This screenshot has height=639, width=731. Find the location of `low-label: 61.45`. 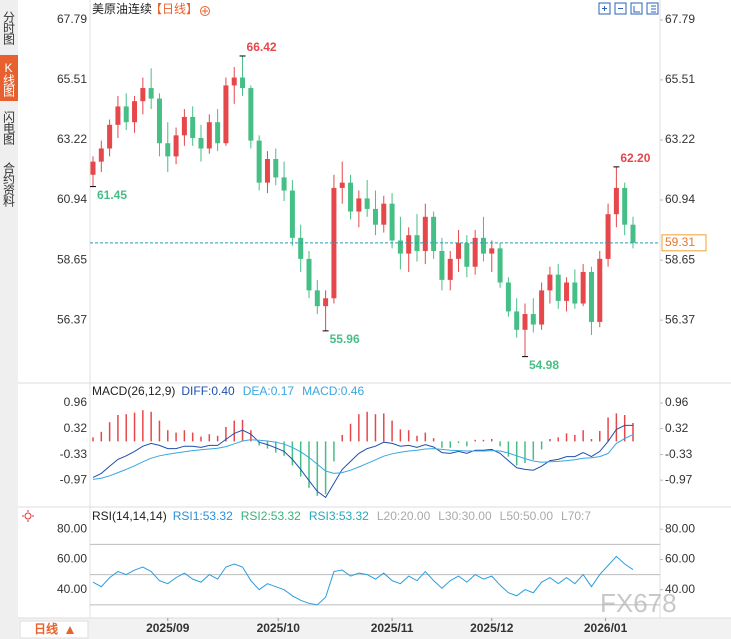

low-label: 61.45 is located at coordinates (112, 195).